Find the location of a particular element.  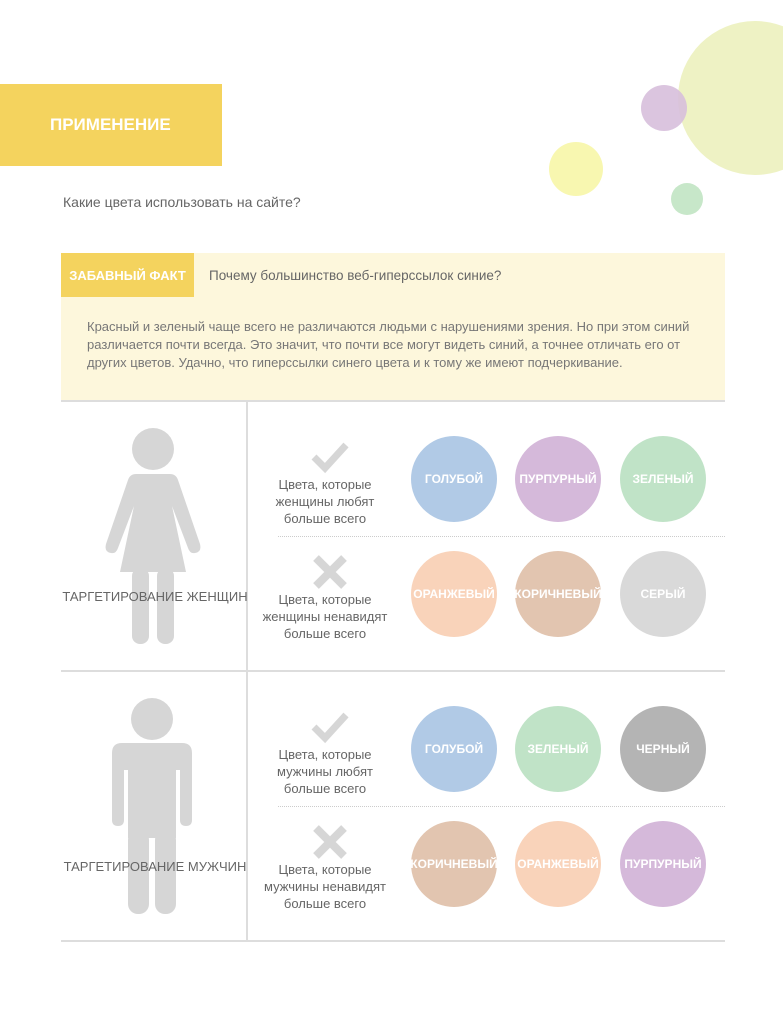

color-circle: ЧЕРНЫЙ is located at coordinates (663, 749).